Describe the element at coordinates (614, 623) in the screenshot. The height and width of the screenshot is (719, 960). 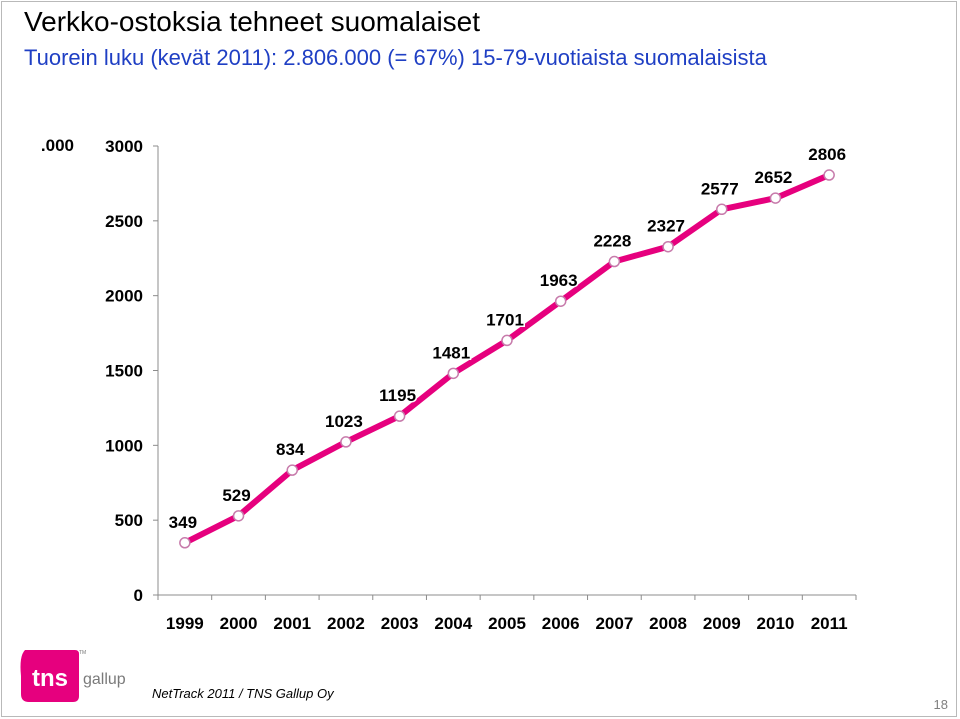
I see `x-tick-label: 2007` at that location.